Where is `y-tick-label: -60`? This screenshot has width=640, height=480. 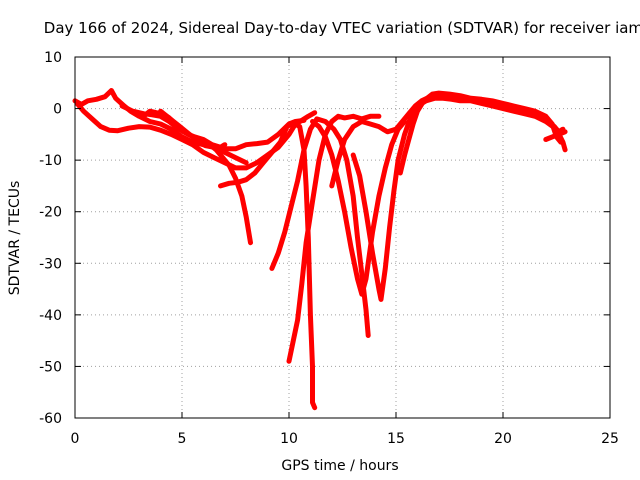 y-tick-label: -60 is located at coordinates (50, 419).